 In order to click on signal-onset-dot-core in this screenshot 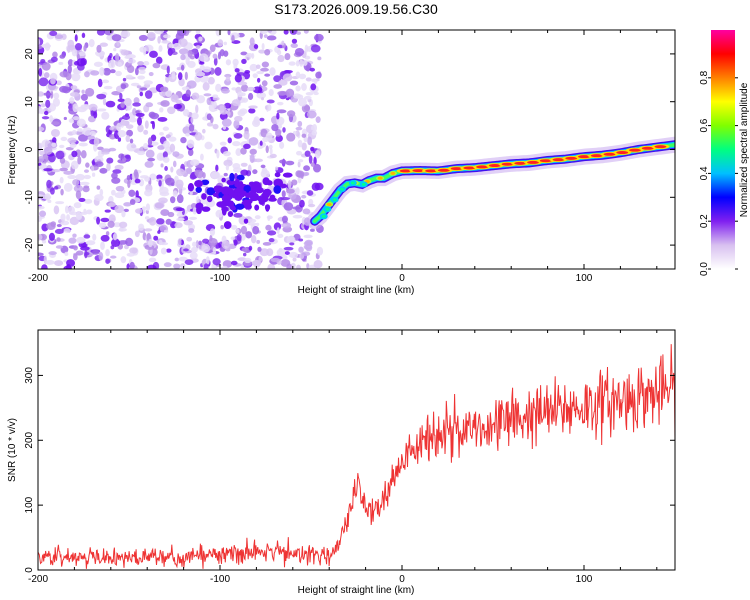, I will do `click(323, 216)`.